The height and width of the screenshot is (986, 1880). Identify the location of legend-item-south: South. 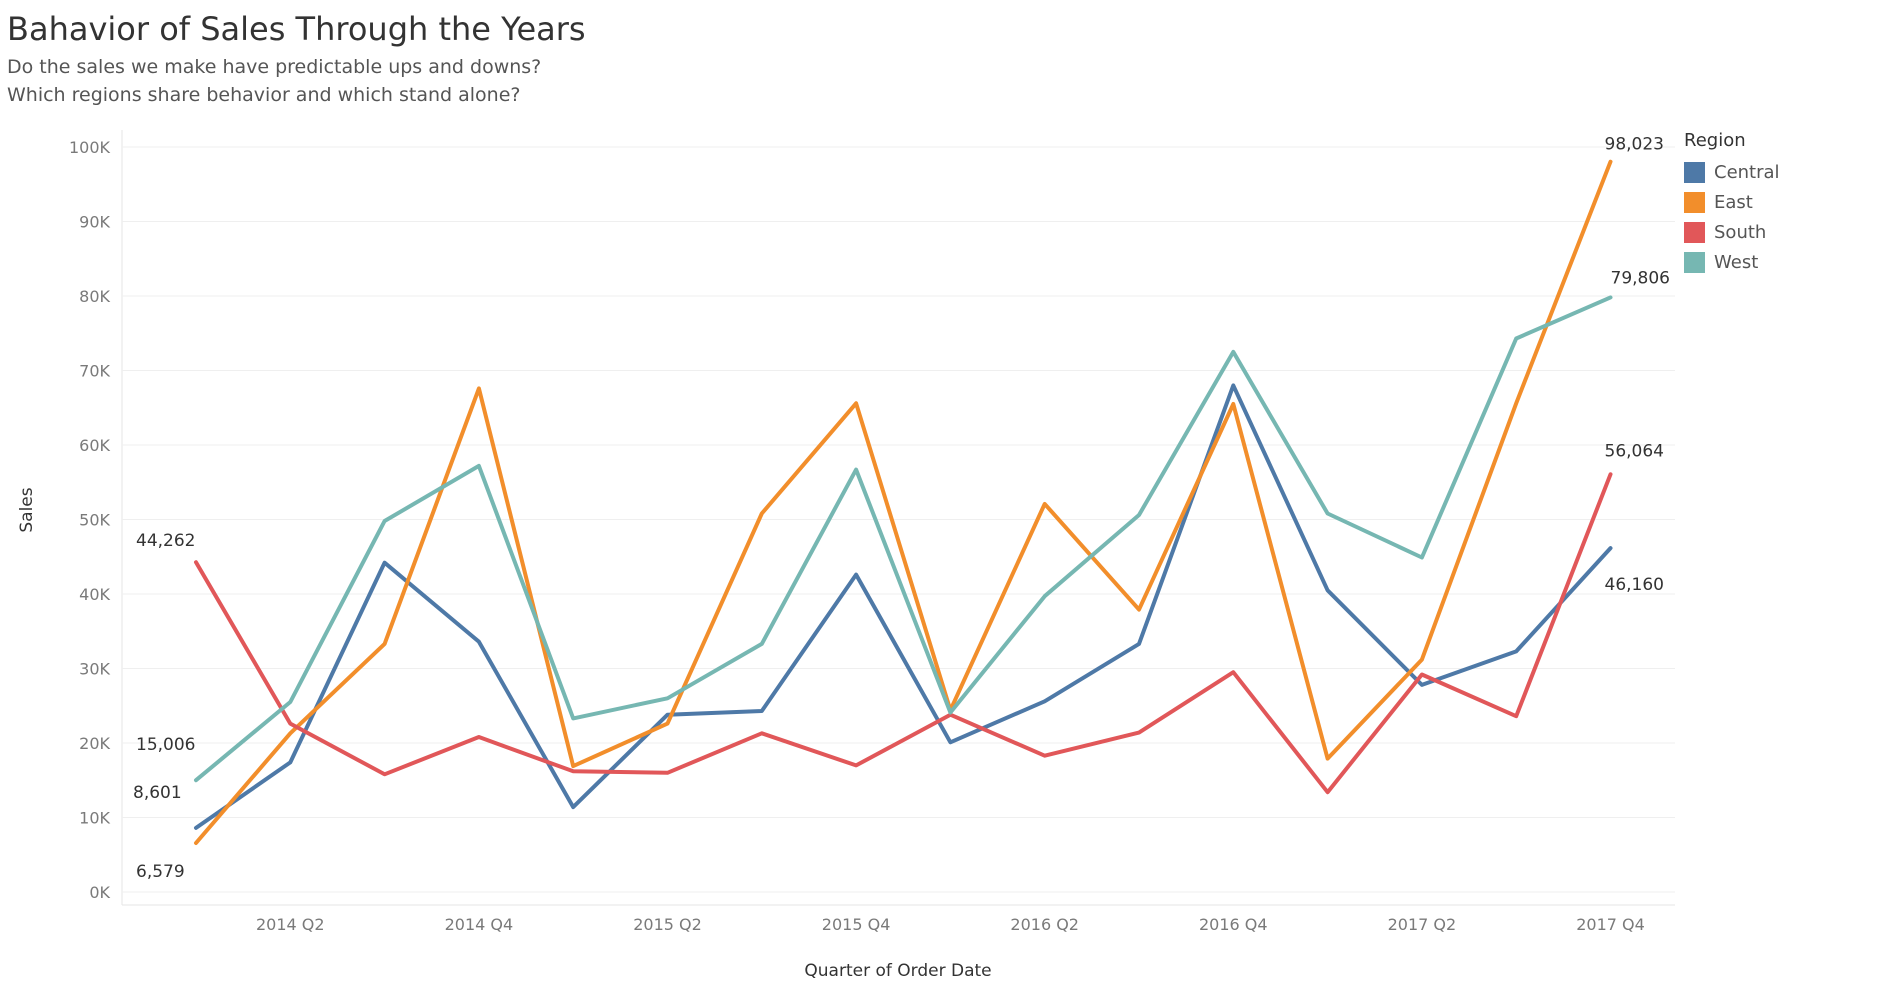
(1732, 232).